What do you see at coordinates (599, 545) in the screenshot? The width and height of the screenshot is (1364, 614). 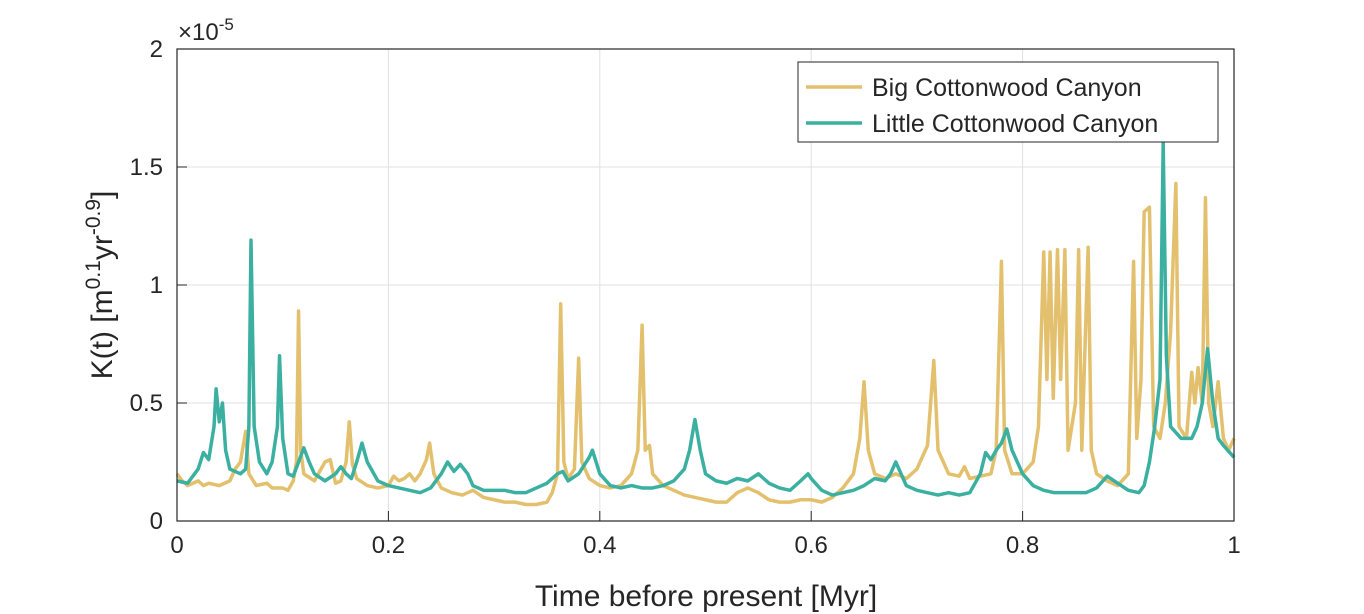 I see `x-tick-label: 0.4` at bounding box center [599, 545].